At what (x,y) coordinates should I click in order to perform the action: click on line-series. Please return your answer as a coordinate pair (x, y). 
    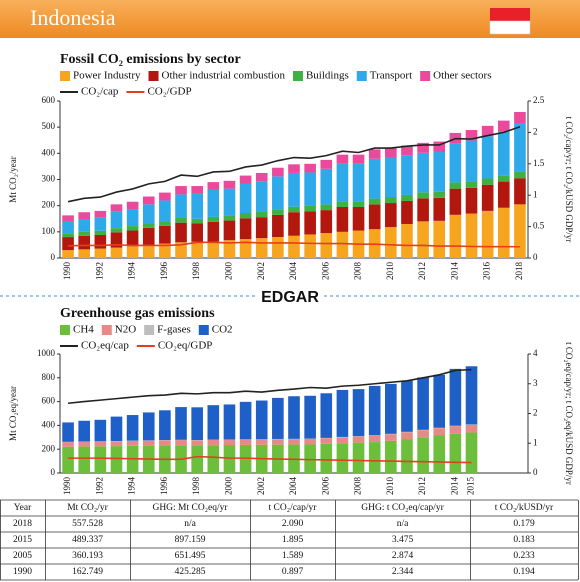
    Looking at the image, I should click on (270, 459).